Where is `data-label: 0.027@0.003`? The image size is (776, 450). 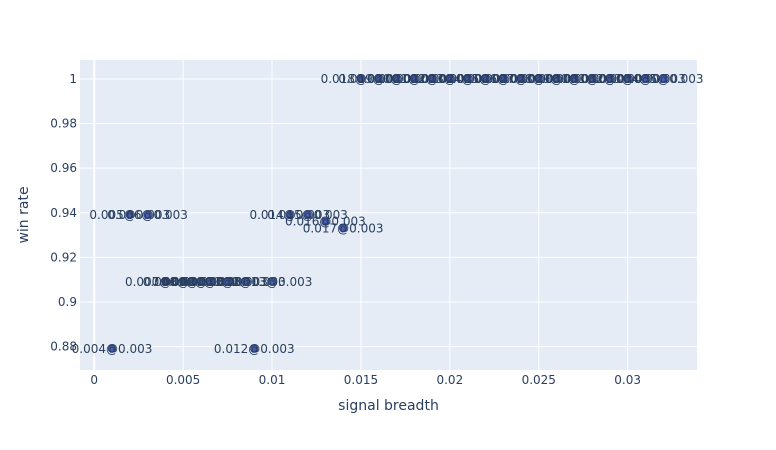 data-label: 0.027@0.003 is located at coordinates (521, 79).